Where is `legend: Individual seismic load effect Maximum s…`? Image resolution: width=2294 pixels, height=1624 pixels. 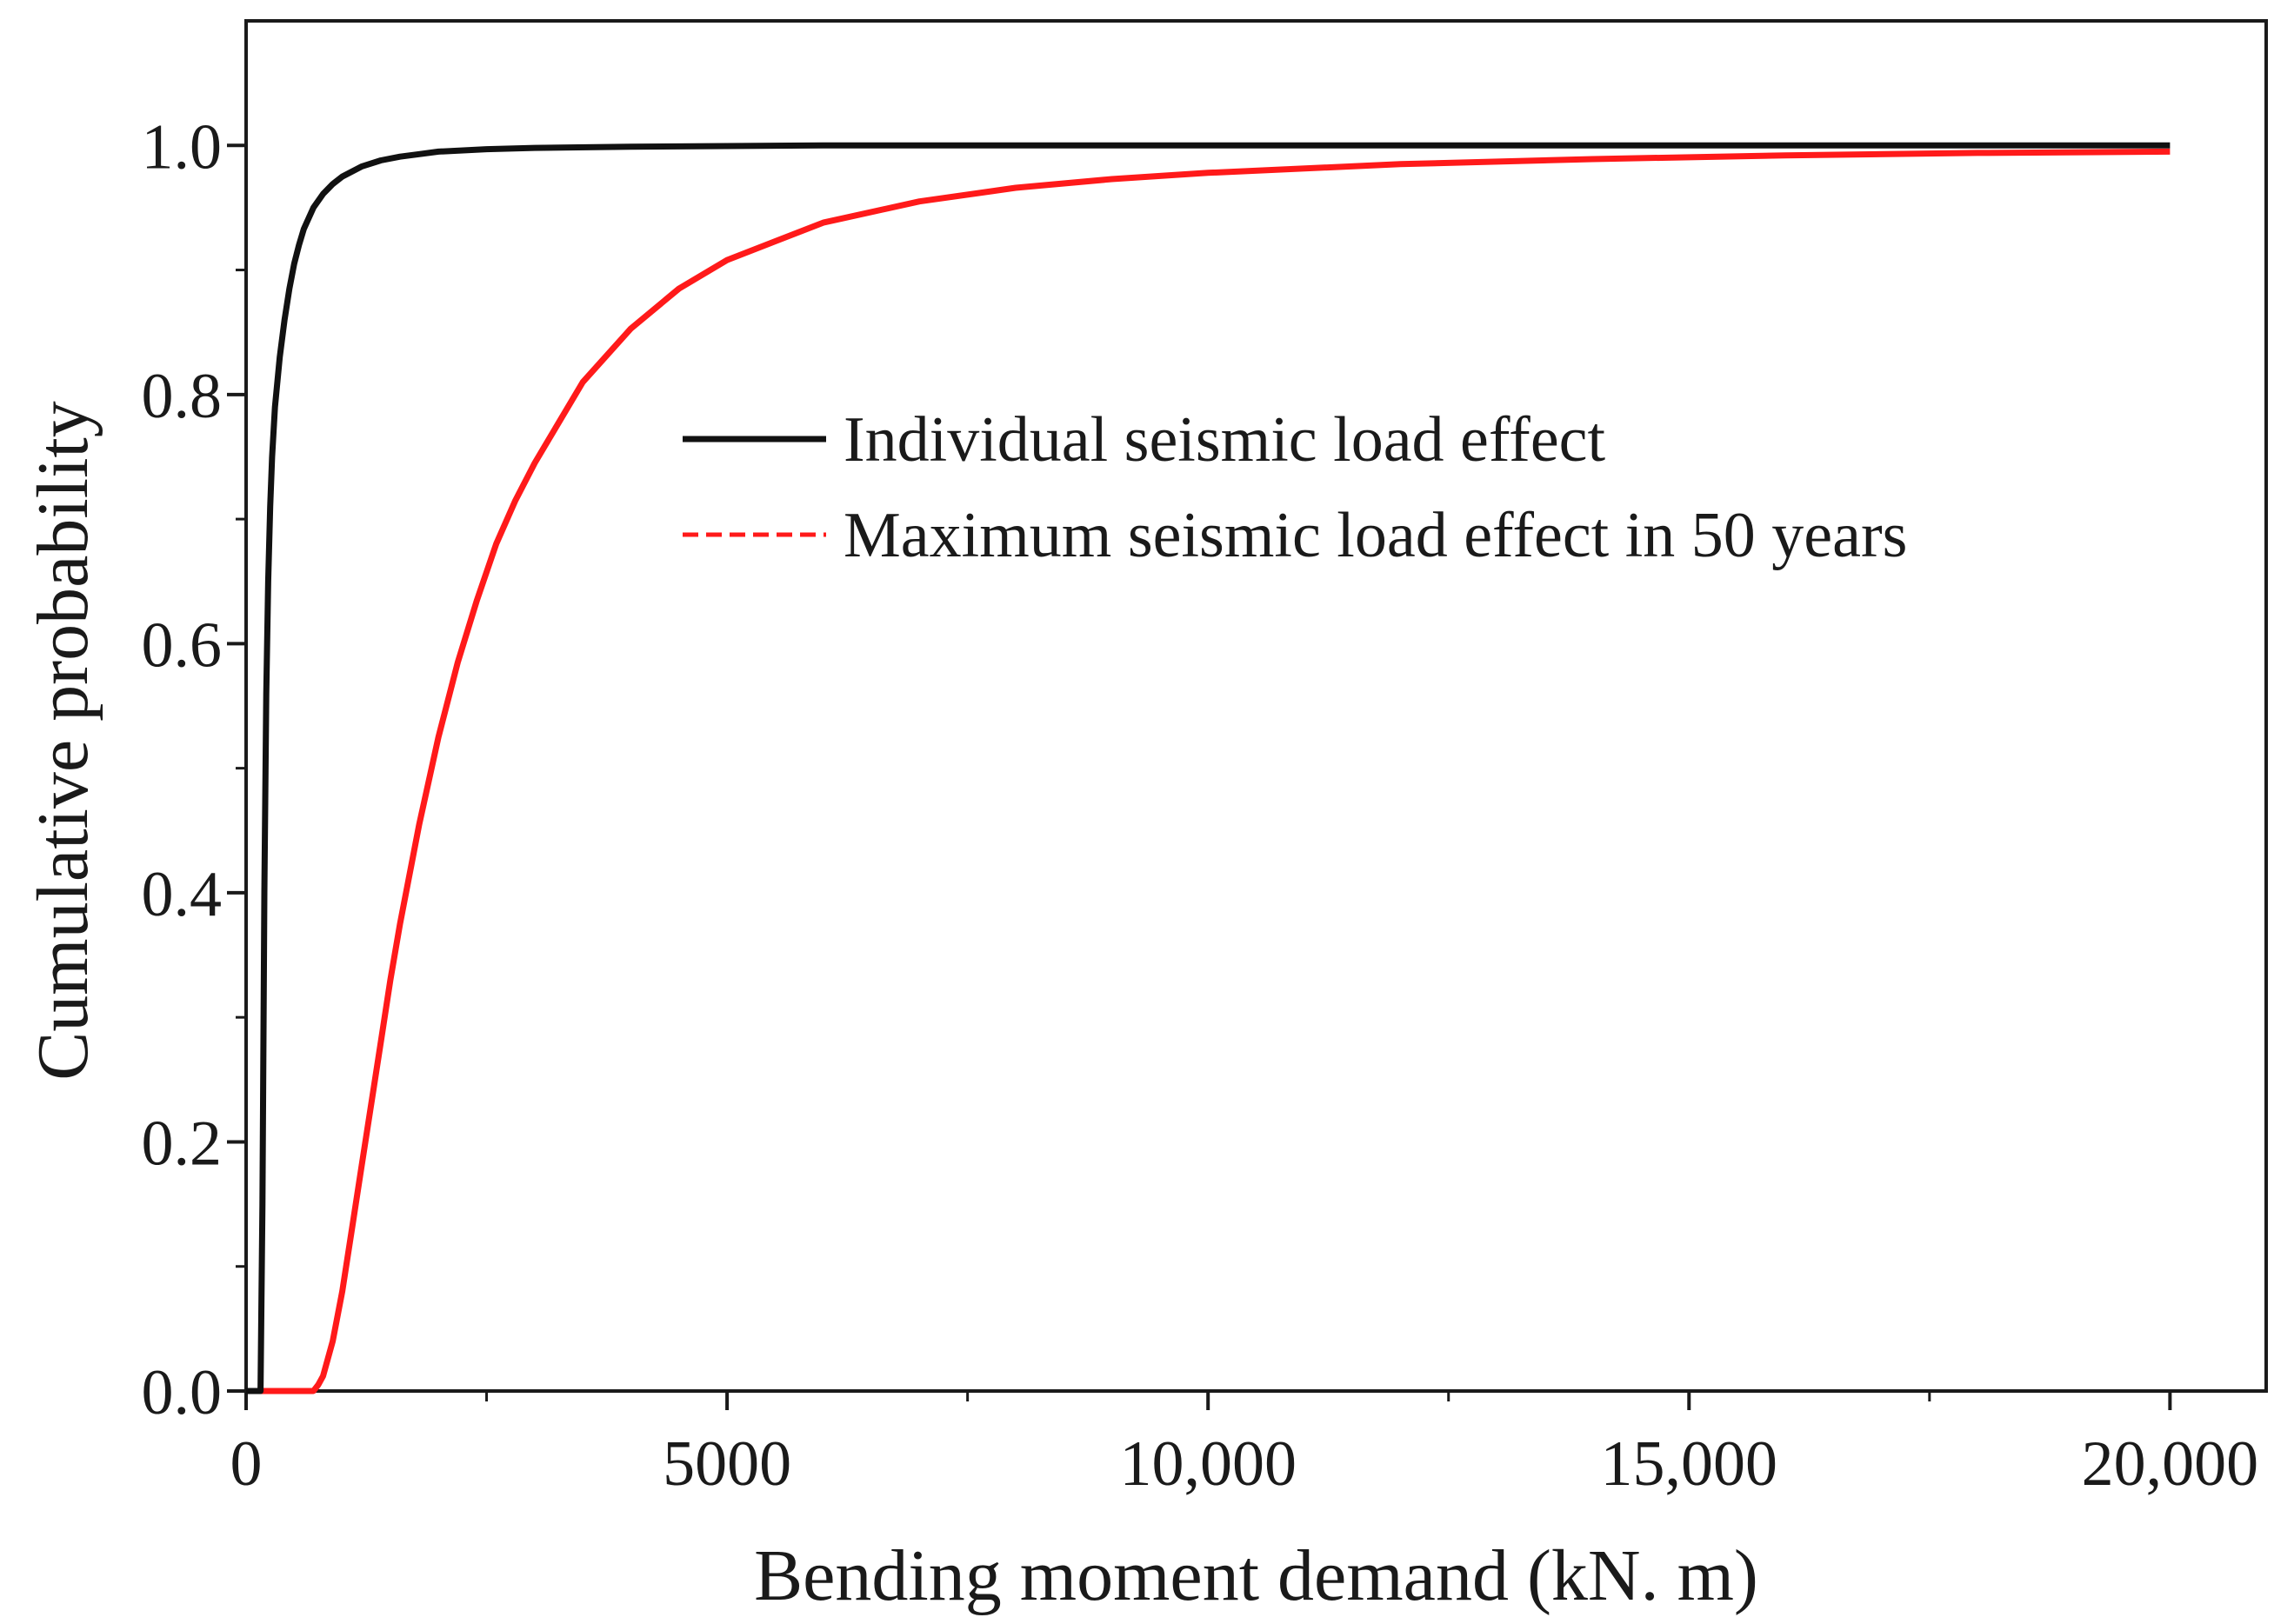 legend: Individual seismic load effect Maximum s… is located at coordinates (1295, 488).